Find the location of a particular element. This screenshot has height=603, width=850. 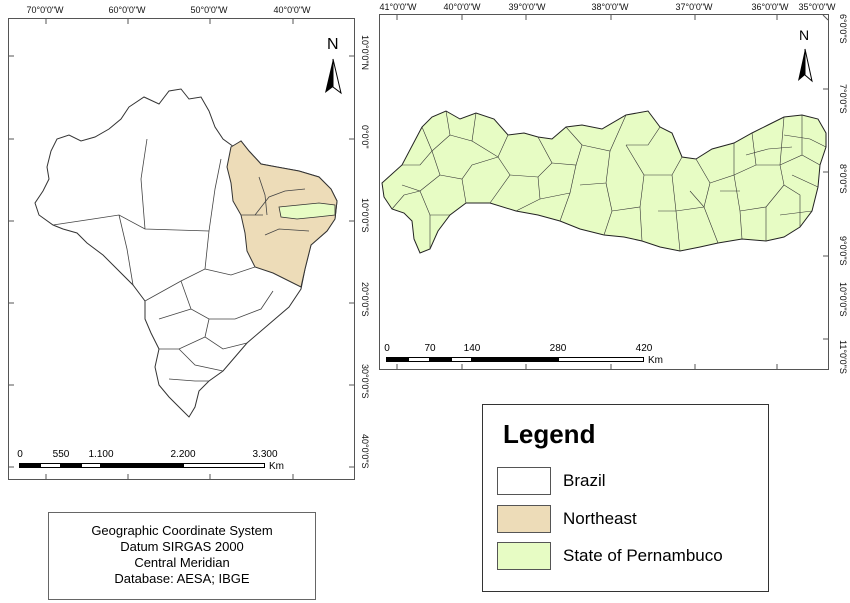

legend-item-pernambuco: State of Pernambuco is located at coordinates (627, 557).